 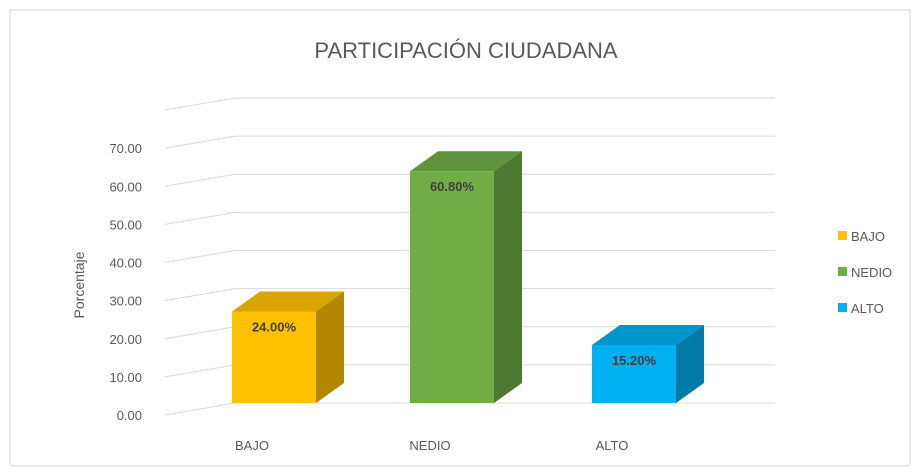 What do you see at coordinates (429, 445) in the screenshot?
I see `x-tick-label: NEDIO` at bounding box center [429, 445].